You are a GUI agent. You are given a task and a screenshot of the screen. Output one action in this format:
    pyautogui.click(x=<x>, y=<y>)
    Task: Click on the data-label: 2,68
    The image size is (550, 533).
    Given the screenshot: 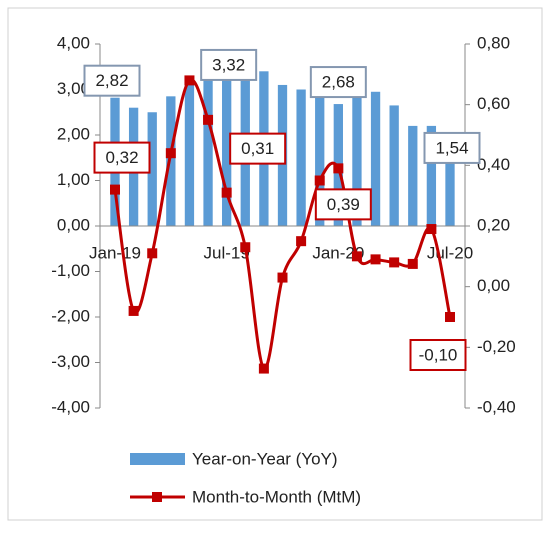 What is the action you would take?
    pyautogui.click(x=338, y=82)
    